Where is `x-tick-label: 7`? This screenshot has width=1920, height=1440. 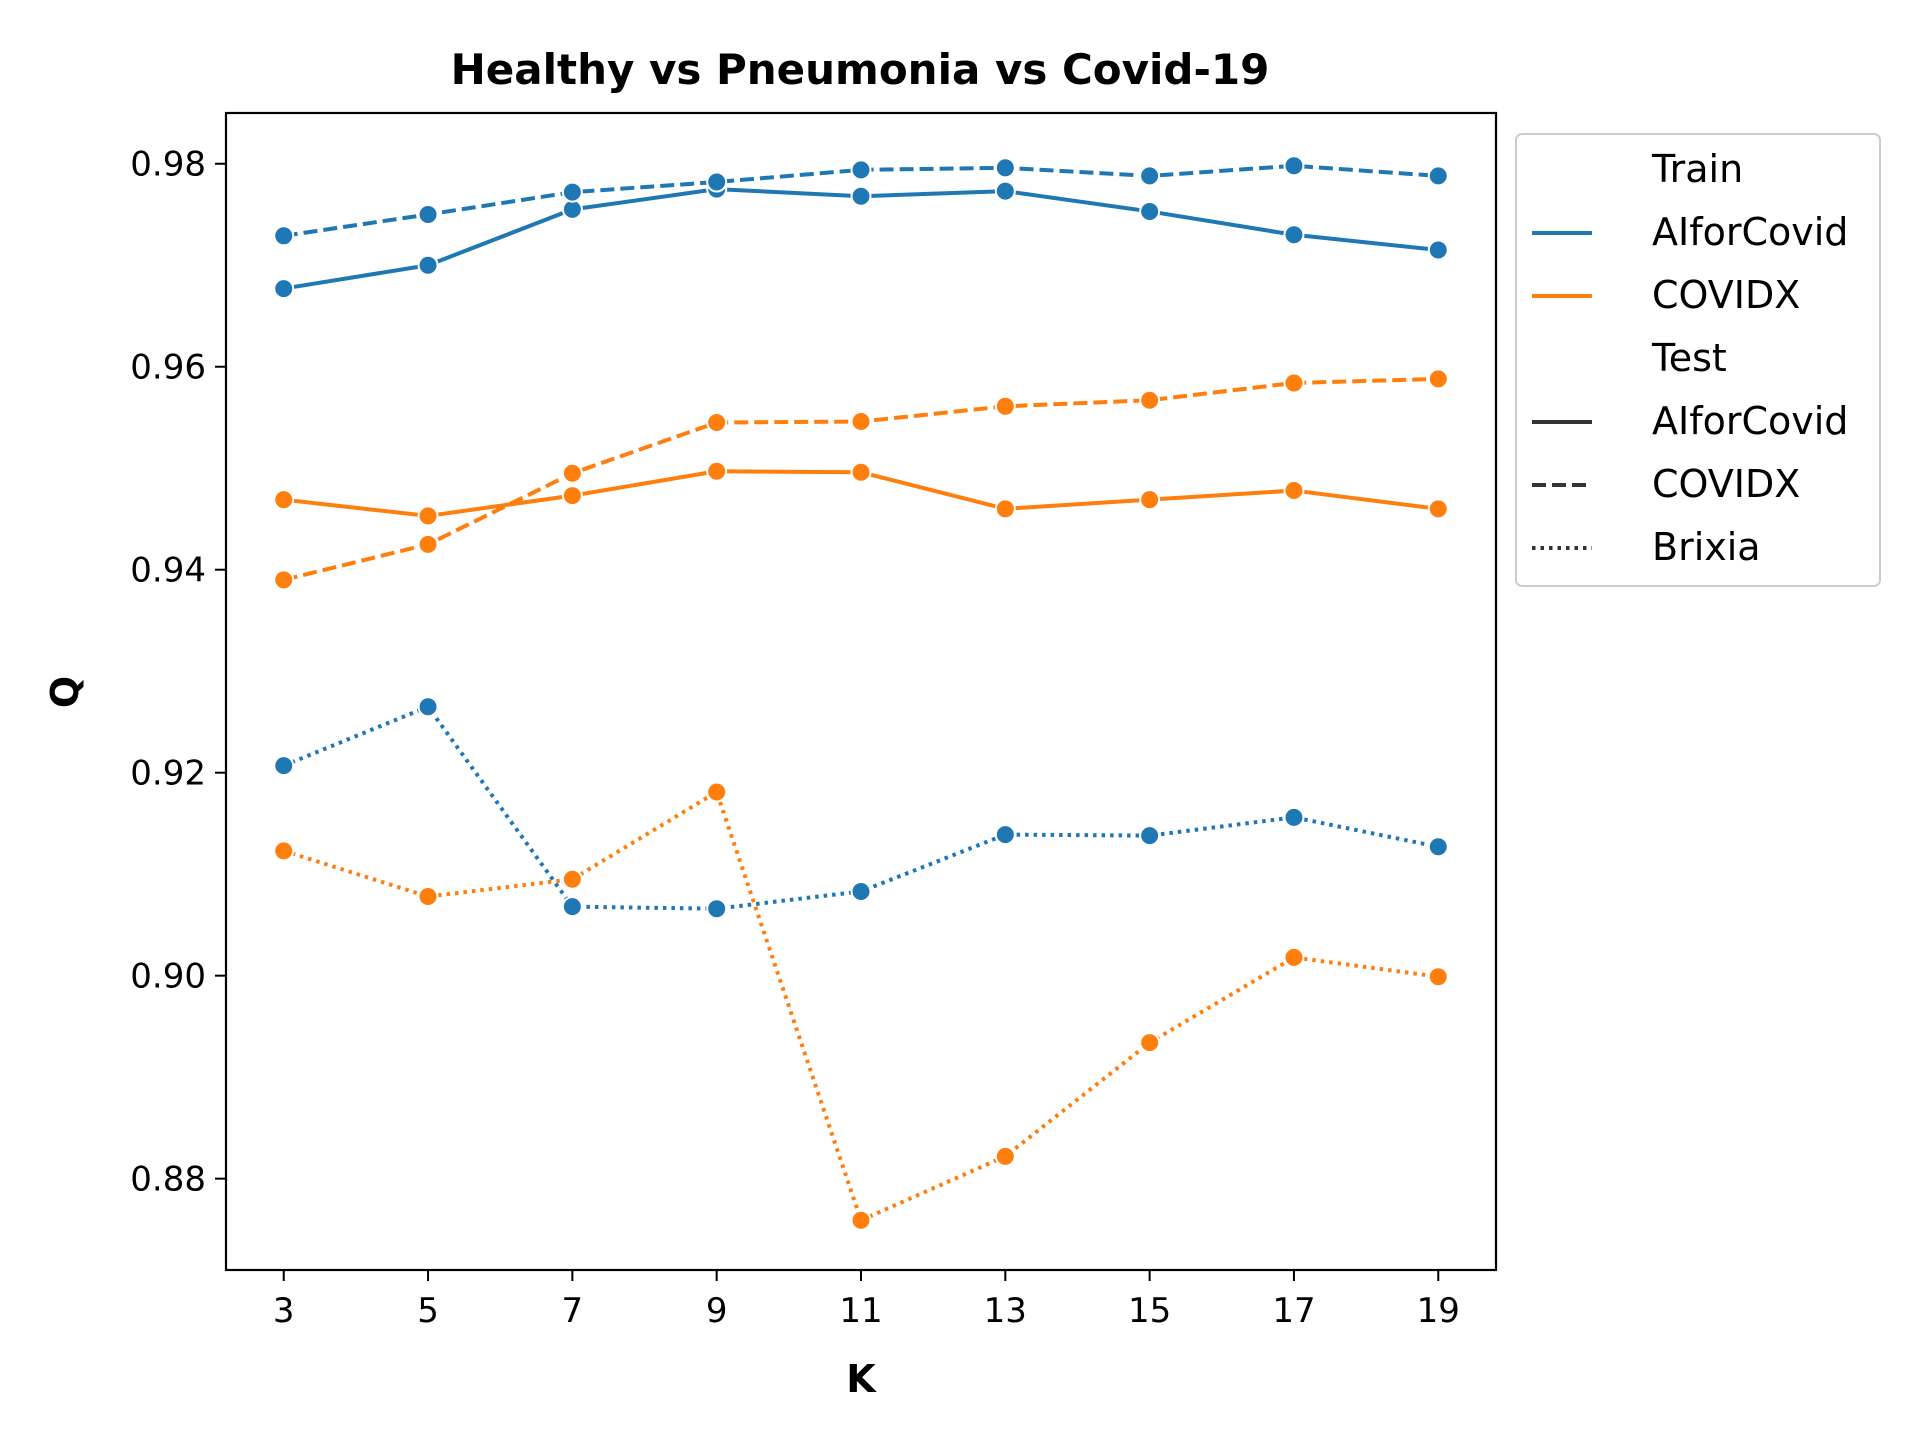
x-tick-label: 7 is located at coordinates (573, 1311).